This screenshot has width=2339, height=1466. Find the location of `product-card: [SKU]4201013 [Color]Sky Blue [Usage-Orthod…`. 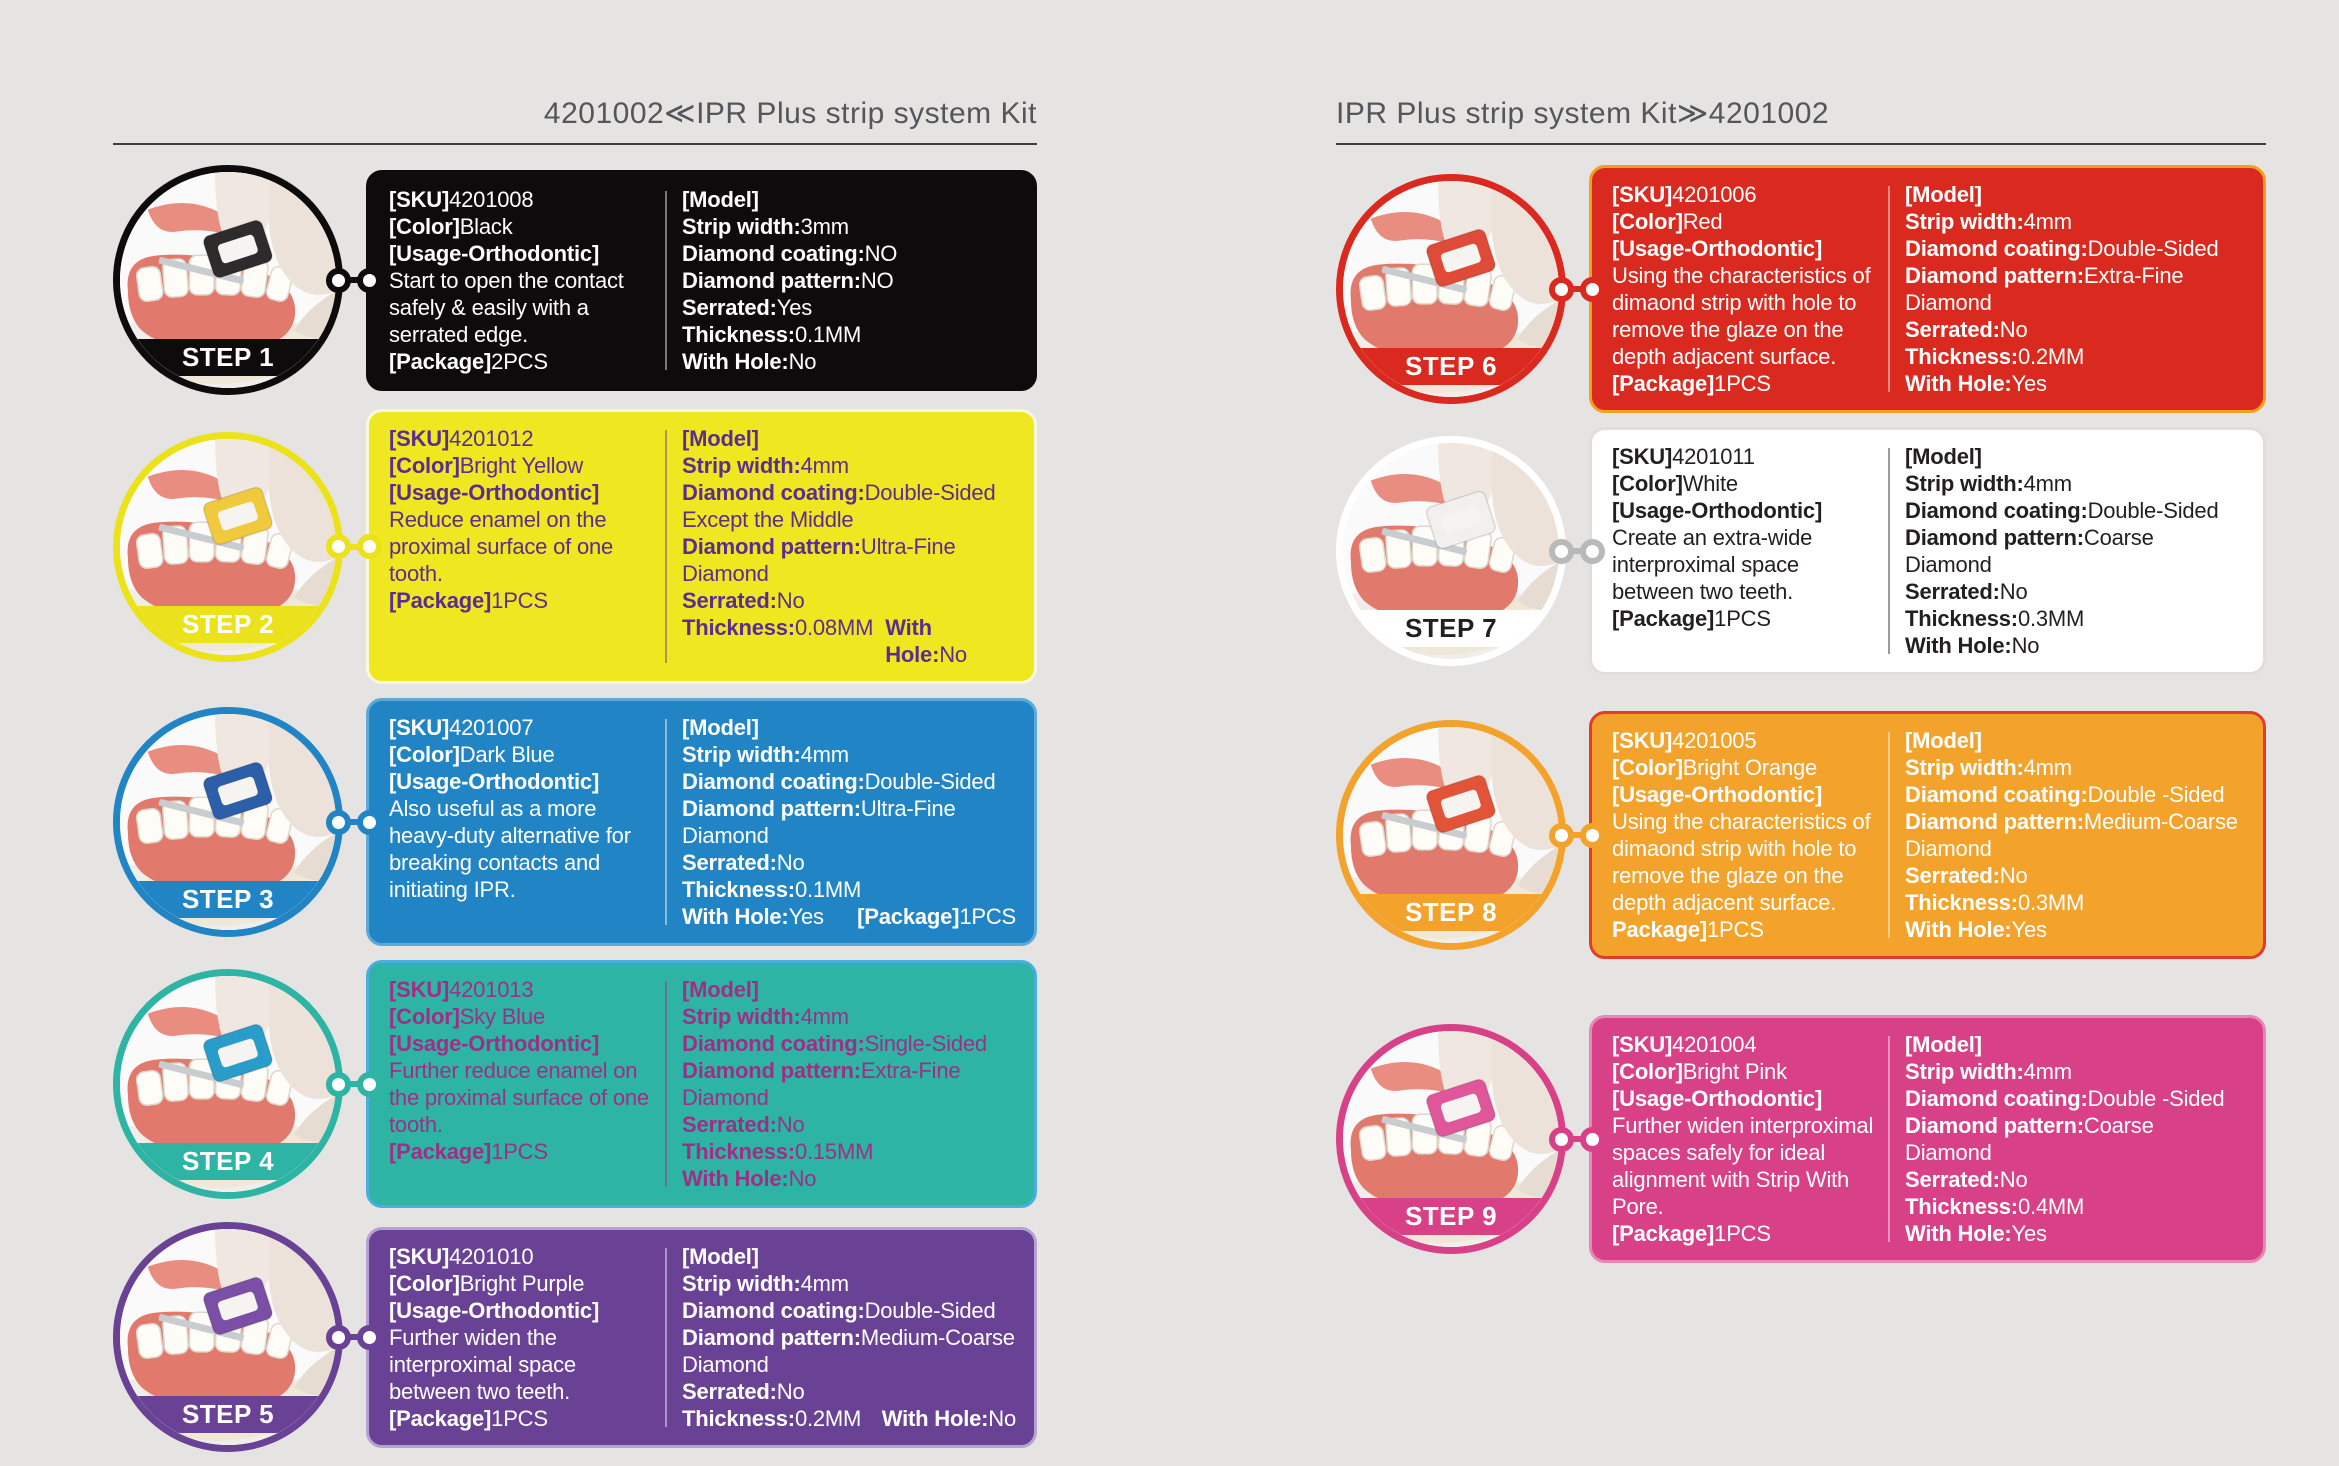

product-card: [SKU]4201013 [Color]Sky Blue [Usage-Orthod… is located at coordinates (701, 1084).